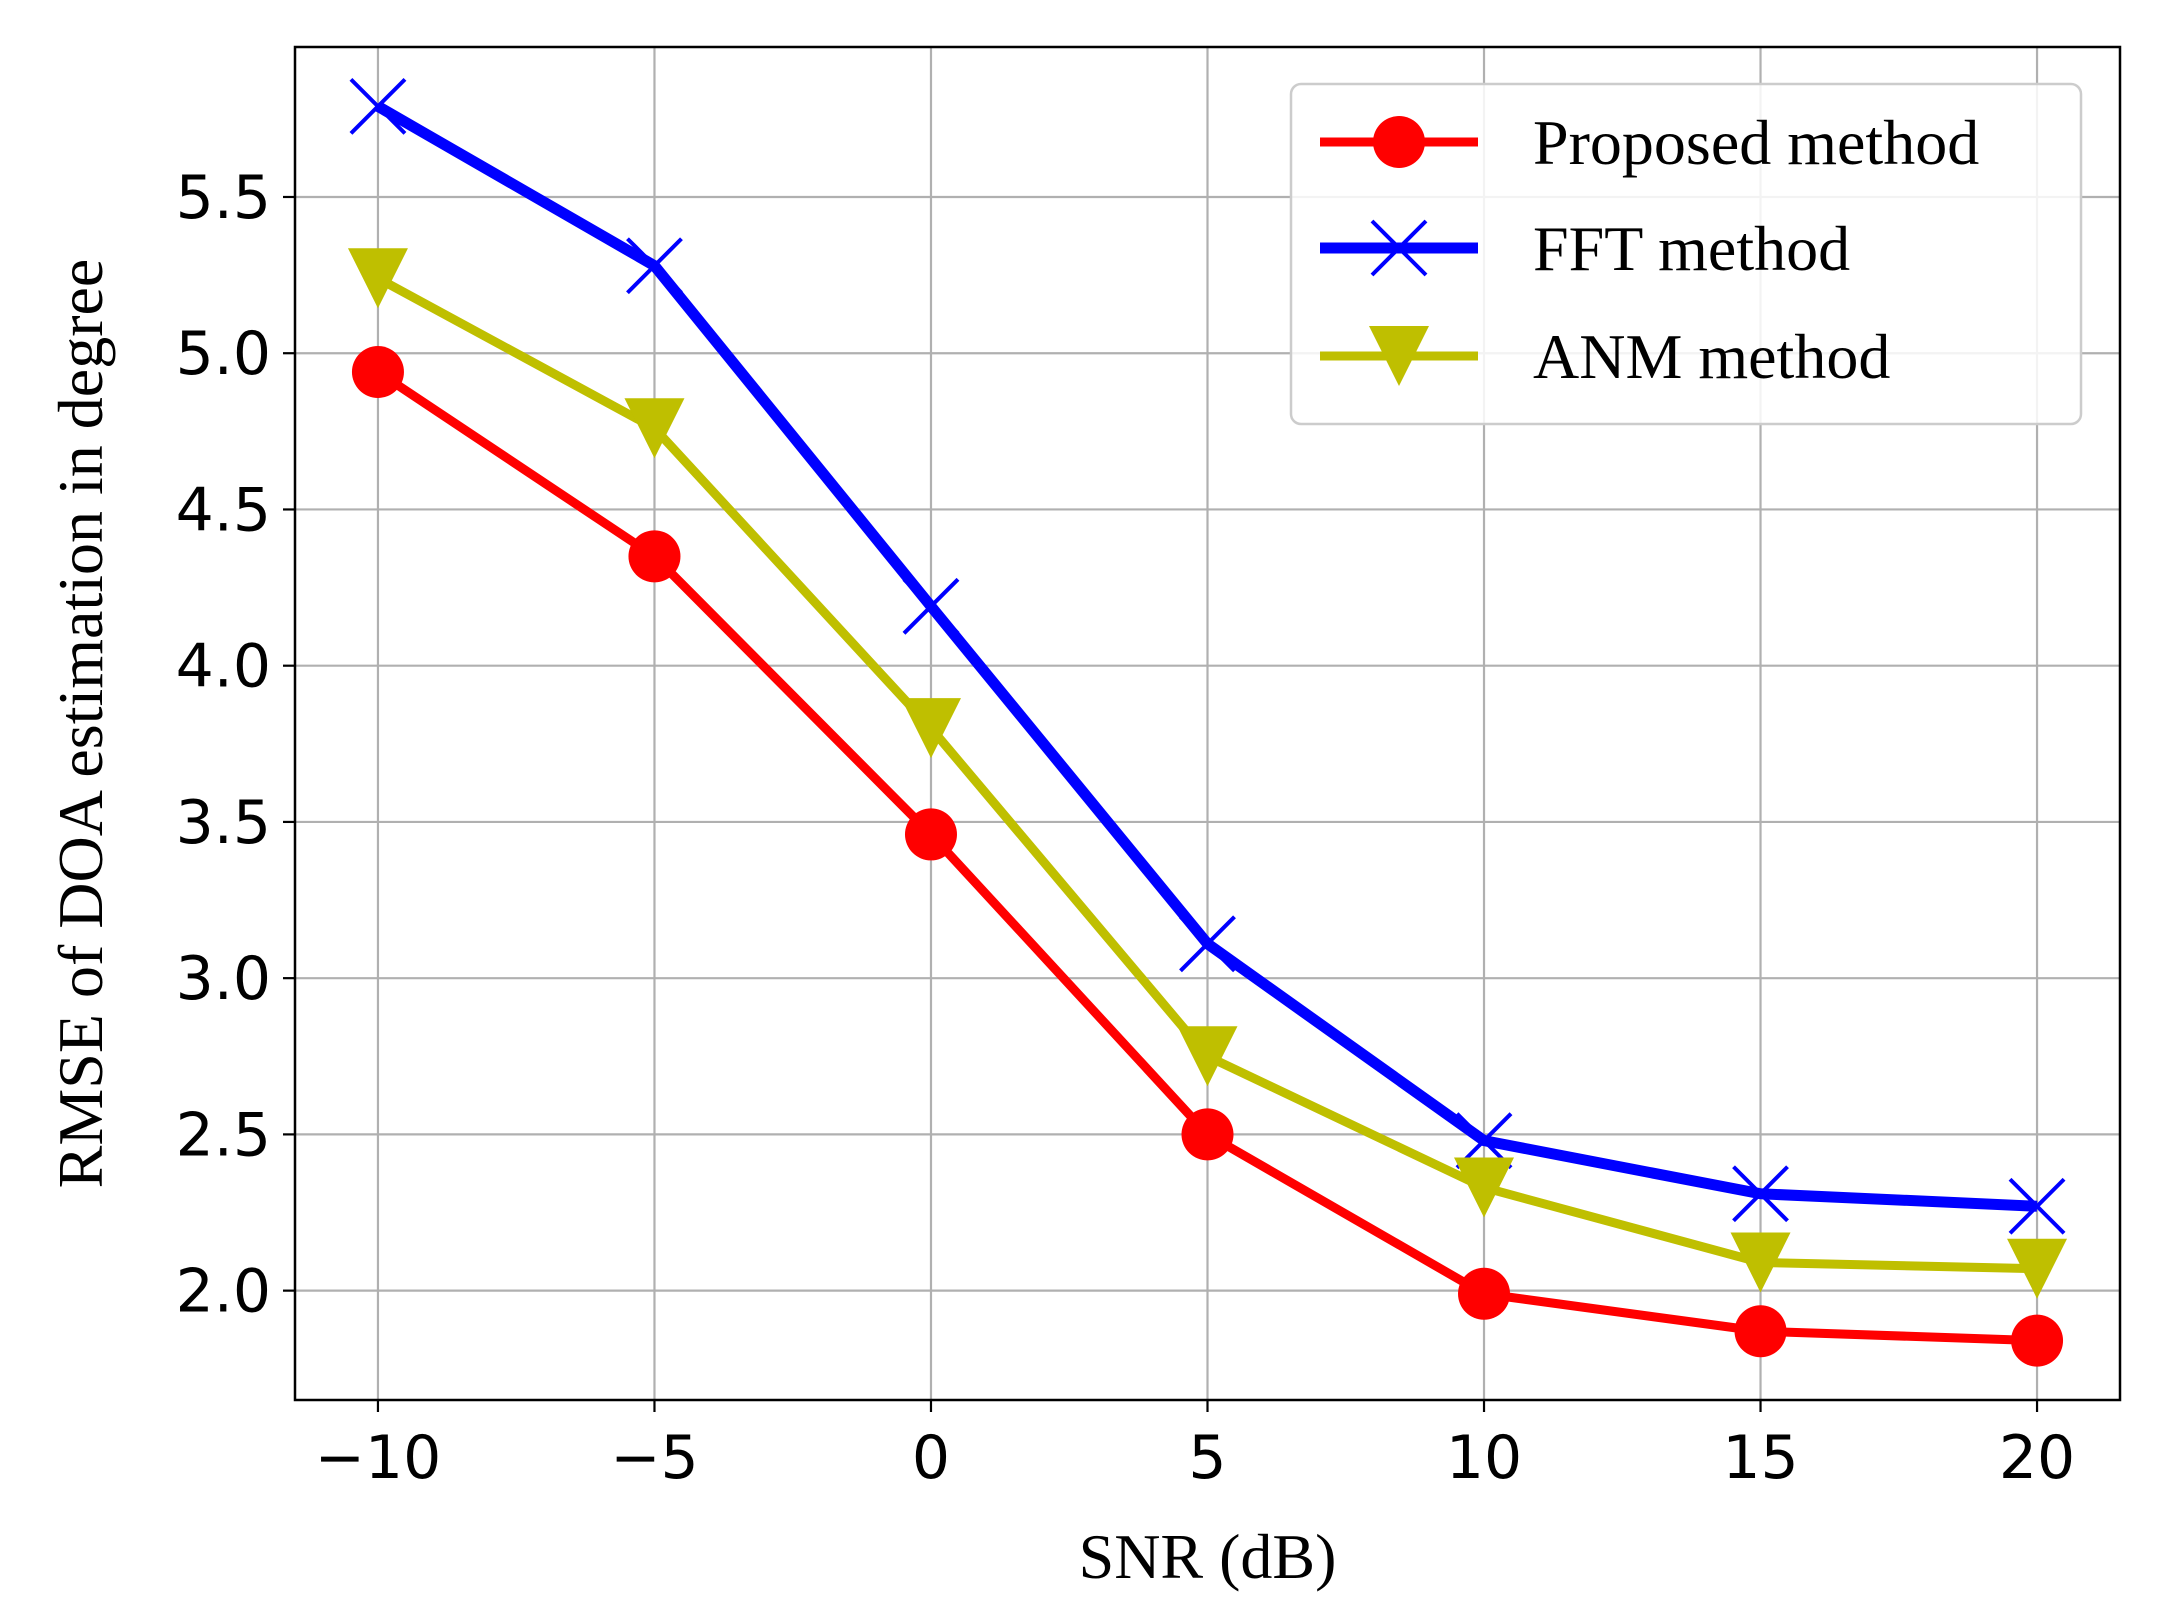 This screenshot has height=1616, width=2164. What do you see at coordinates (223, 667) in the screenshot?
I see `y-tick-label: 4.0` at bounding box center [223, 667].